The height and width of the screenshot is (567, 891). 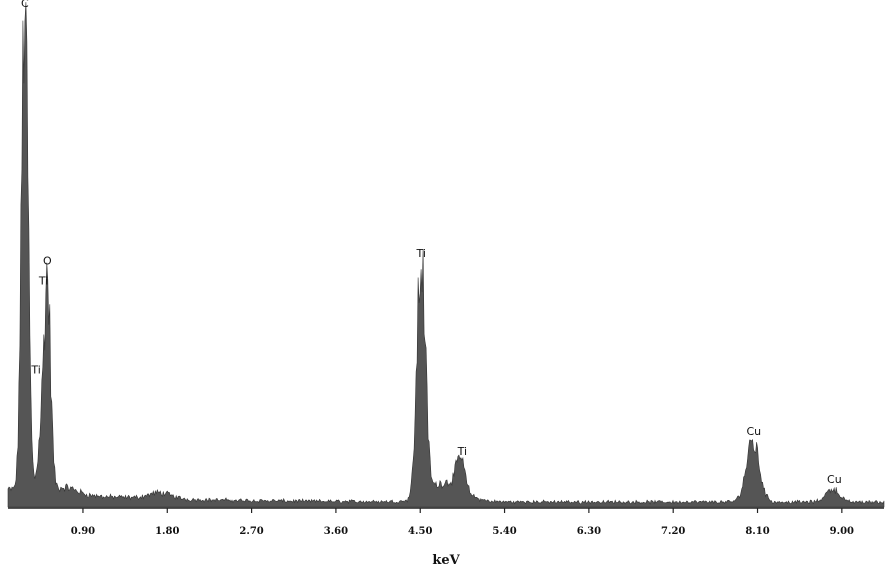 I want to click on x-tick-label: 4.50, so click(x=420, y=531).